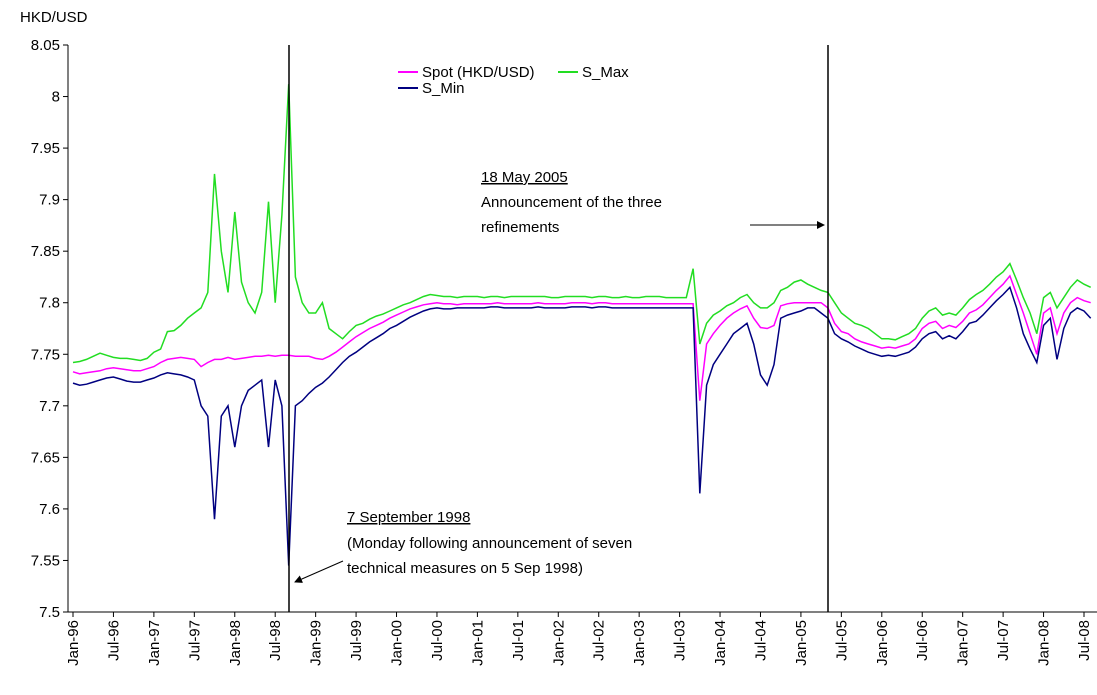 Image resolution: width=1097 pixels, height=695 pixels. Describe the element at coordinates (45, 354) in the screenshot. I see `y-tick-label: 7.75` at that location.